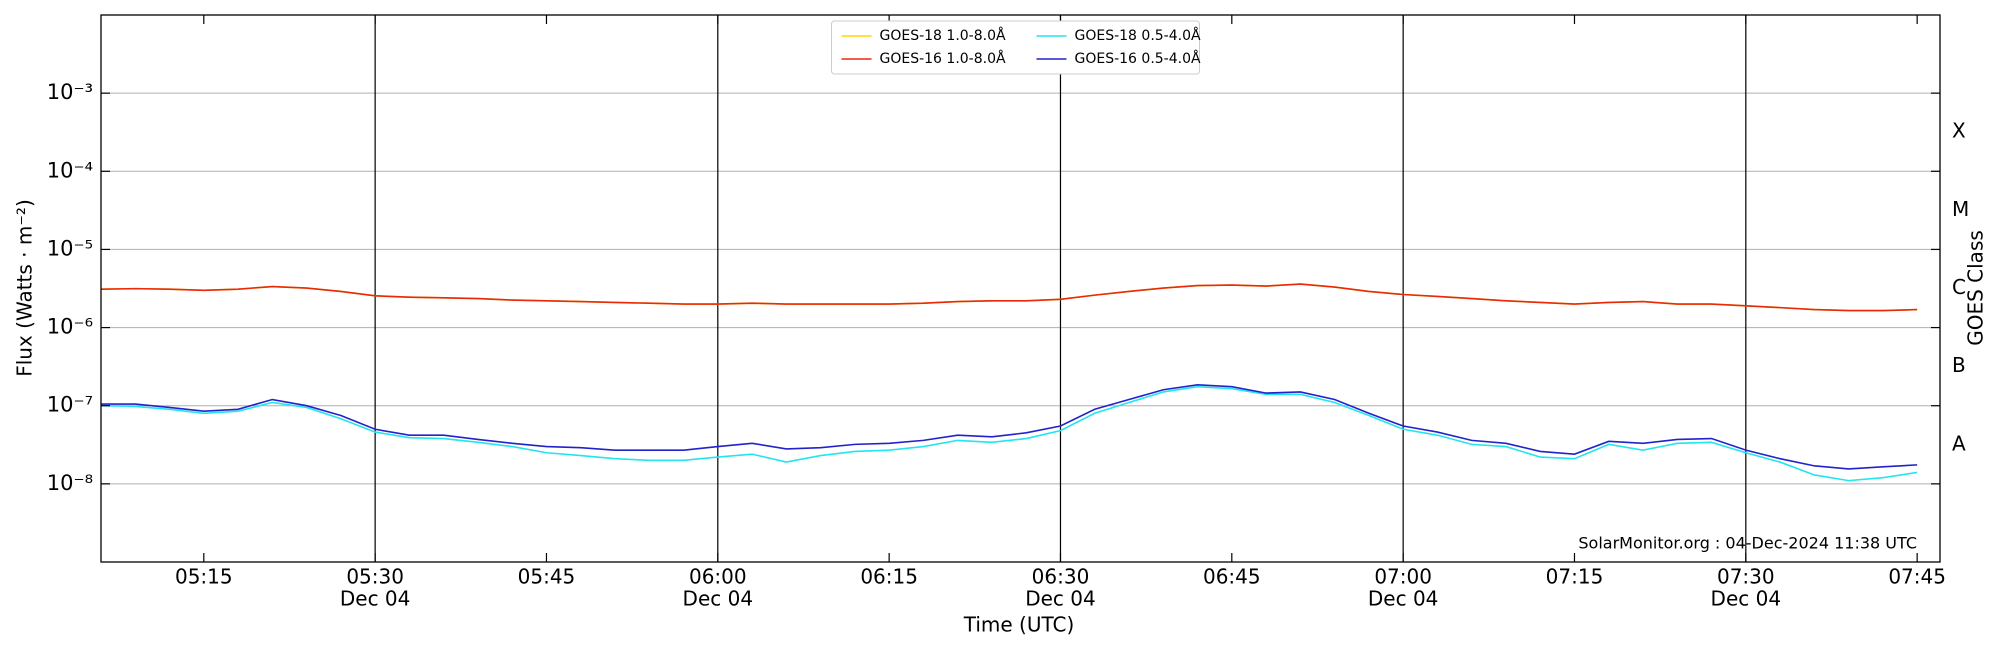 The height and width of the screenshot is (650, 2000). What do you see at coordinates (1960, 209) in the screenshot?
I see `class-label: M` at bounding box center [1960, 209].